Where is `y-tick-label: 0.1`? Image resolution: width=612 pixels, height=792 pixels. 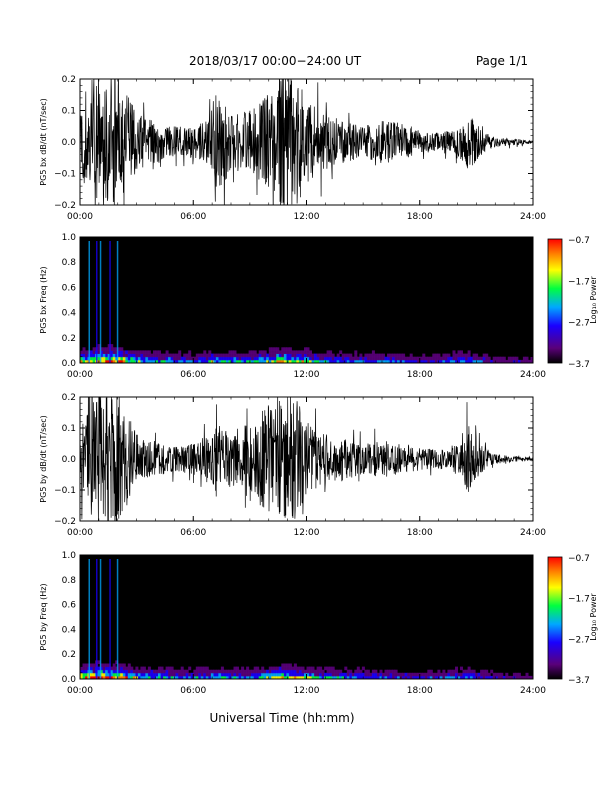 y-tick-label: 0.1 is located at coordinates (69, 112).